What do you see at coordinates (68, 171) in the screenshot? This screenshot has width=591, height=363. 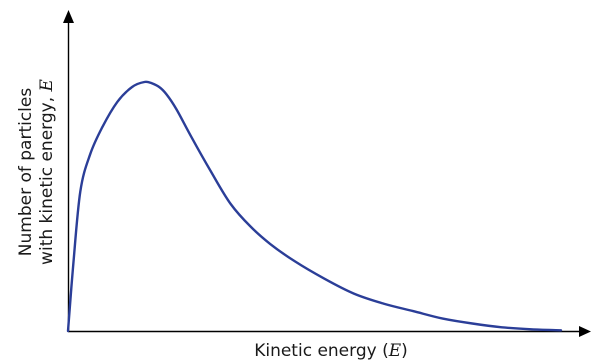 I see `y-axis` at bounding box center [68, 171].